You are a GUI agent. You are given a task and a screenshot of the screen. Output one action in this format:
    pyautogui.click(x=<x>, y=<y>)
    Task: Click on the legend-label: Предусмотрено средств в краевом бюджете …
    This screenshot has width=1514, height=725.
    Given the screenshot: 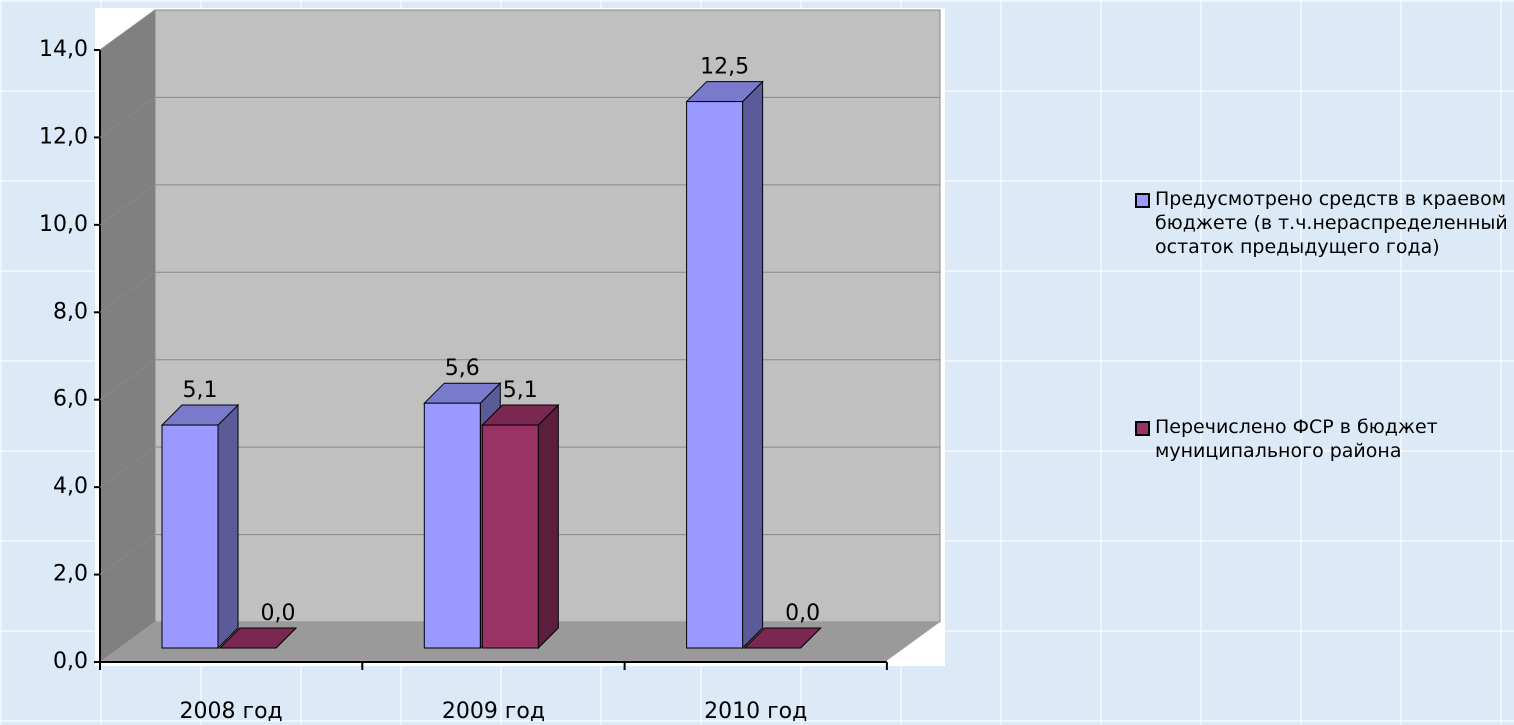 What is the action you would take?
    pyautogui.click(x=1331, y=223)
    